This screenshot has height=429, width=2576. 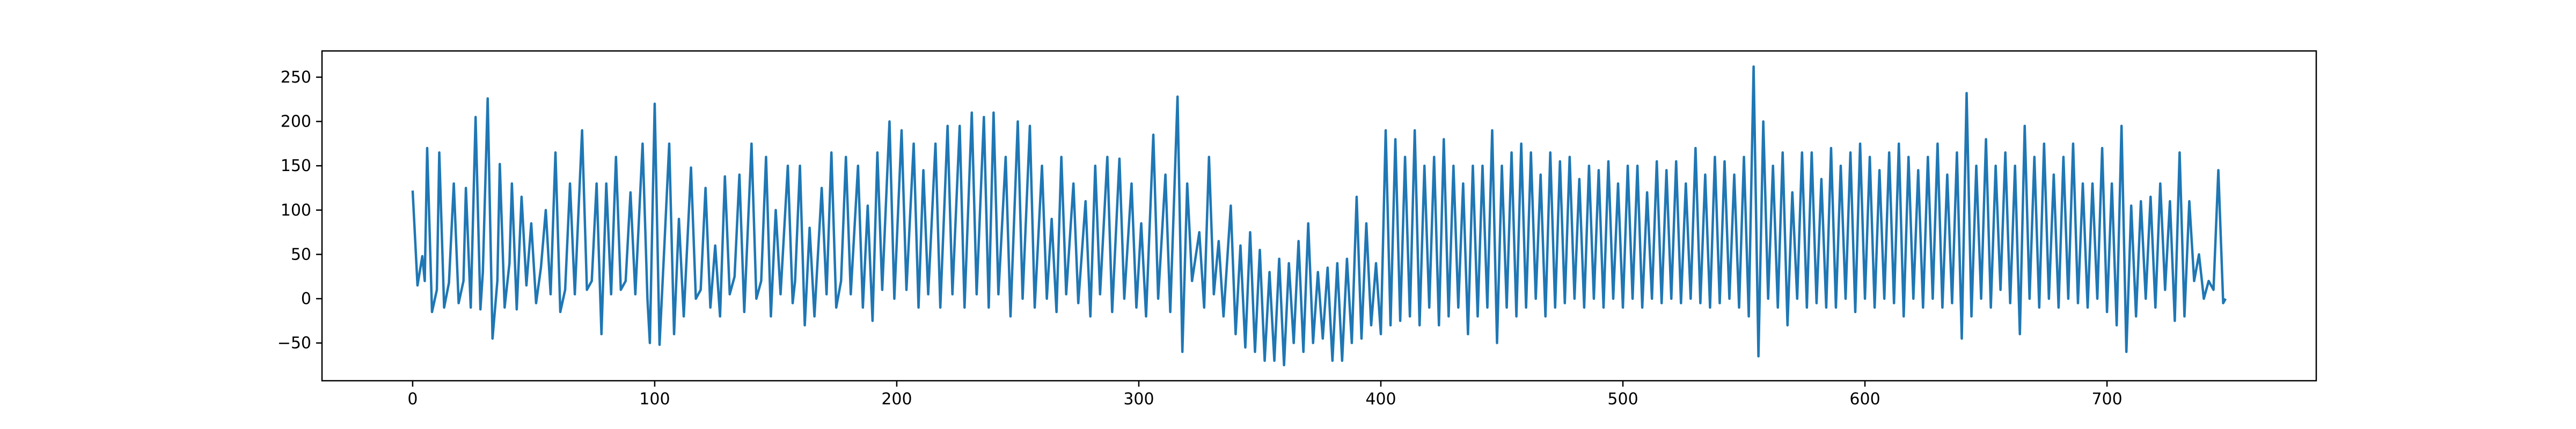 What do you see at coordinates (296, 77) in the screenshot?
I see `y-tick-label: 250` at bounding box center [296, 77].